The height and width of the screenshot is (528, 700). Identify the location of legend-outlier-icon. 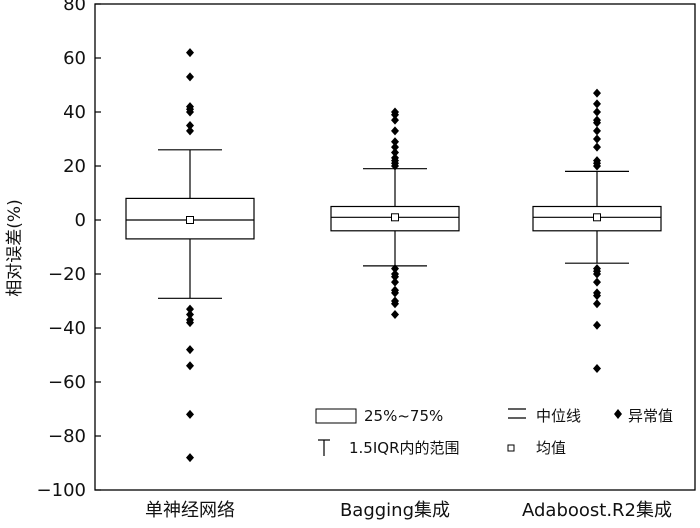
(618, 414).